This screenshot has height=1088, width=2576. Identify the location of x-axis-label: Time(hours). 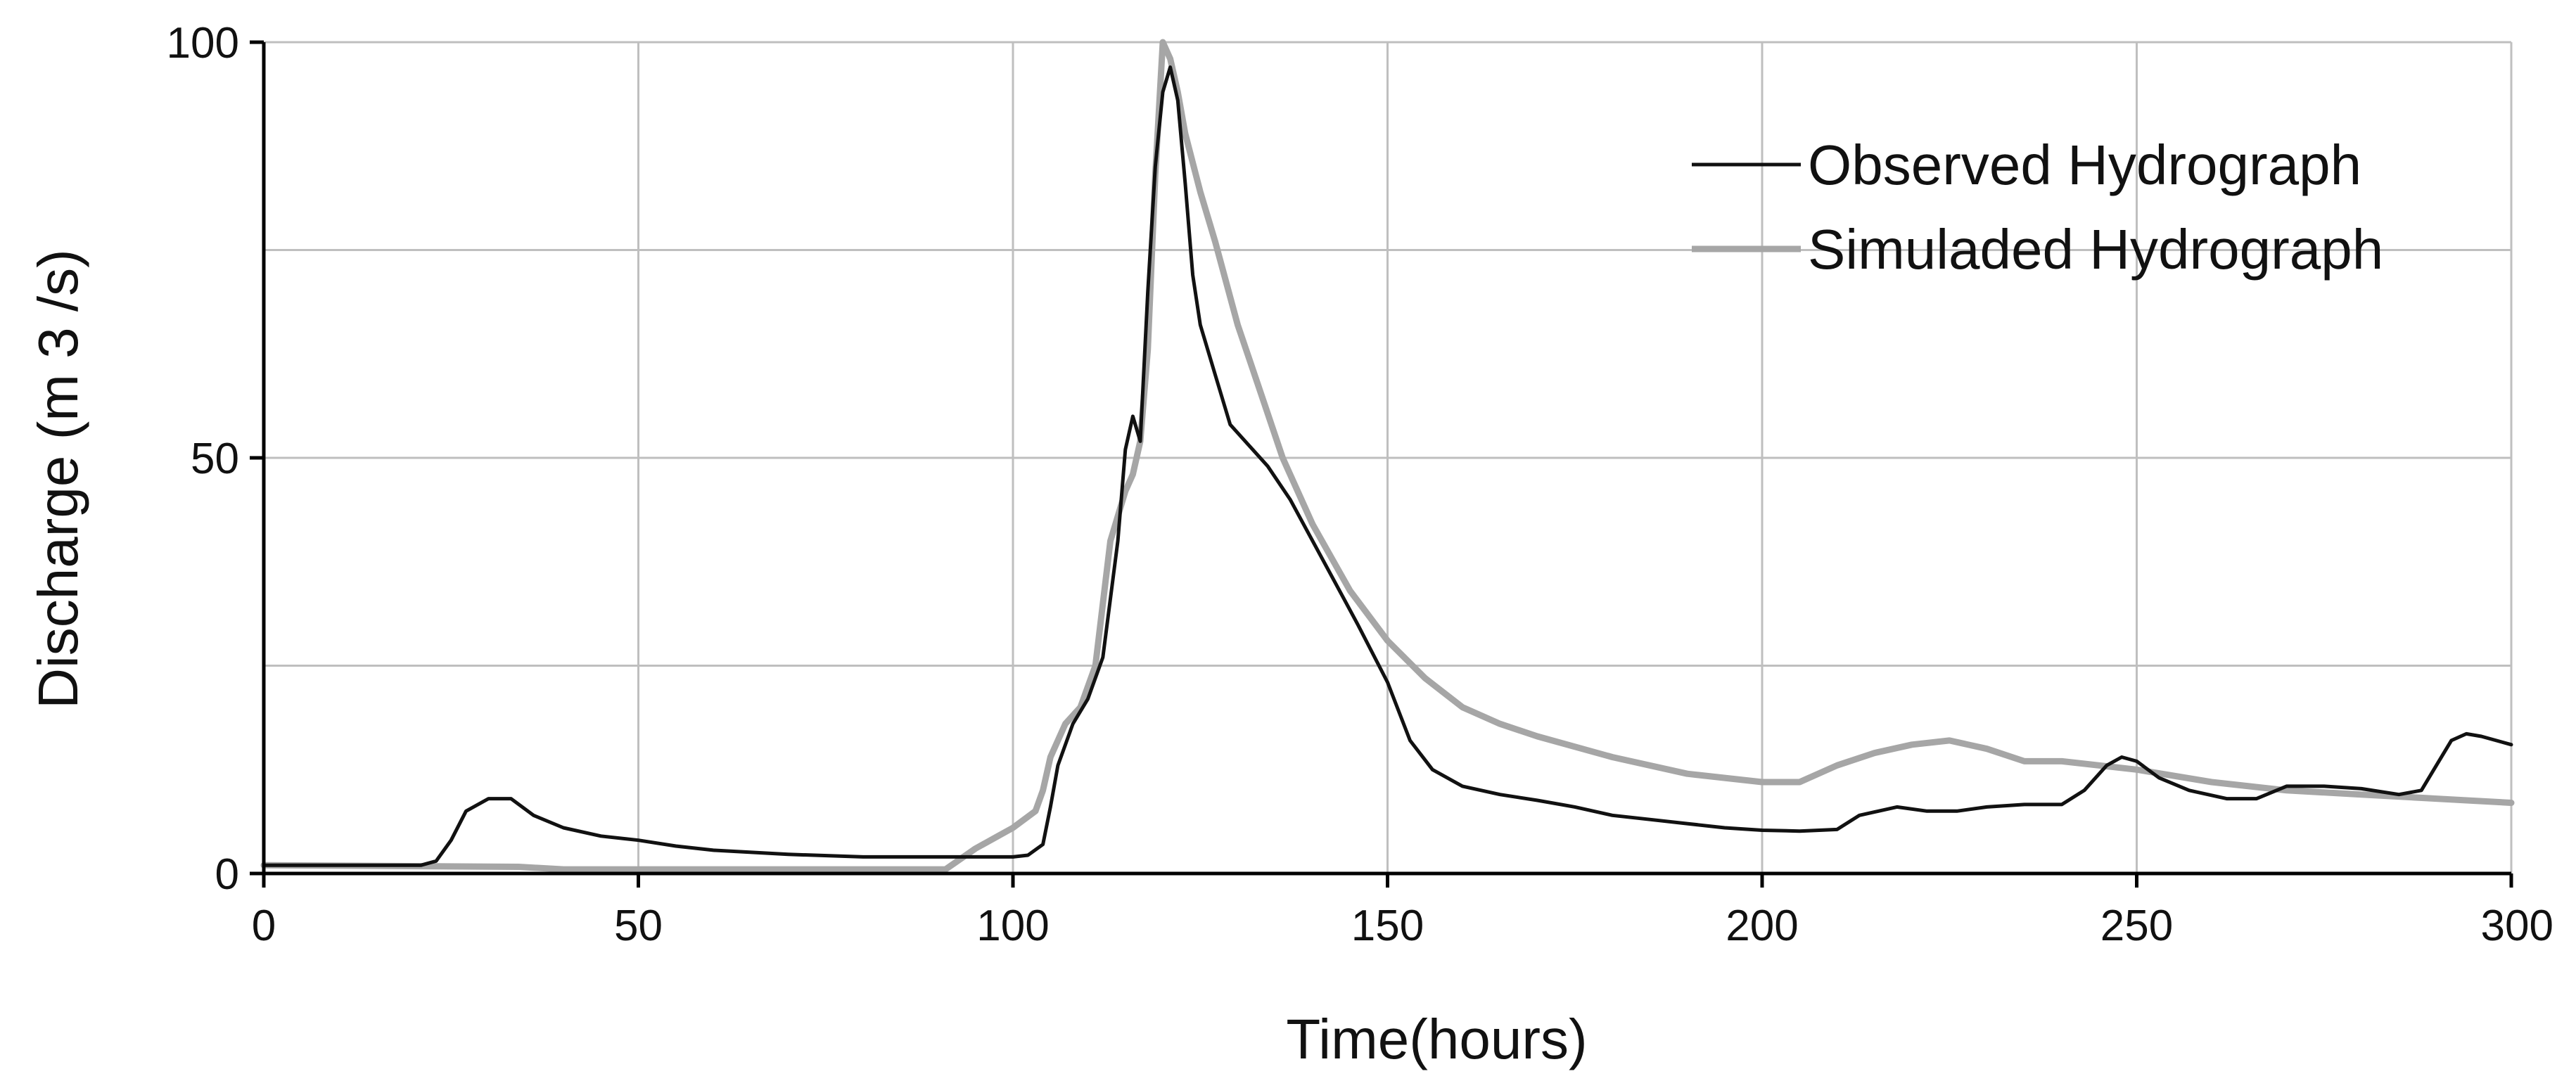
(1436, 1039).